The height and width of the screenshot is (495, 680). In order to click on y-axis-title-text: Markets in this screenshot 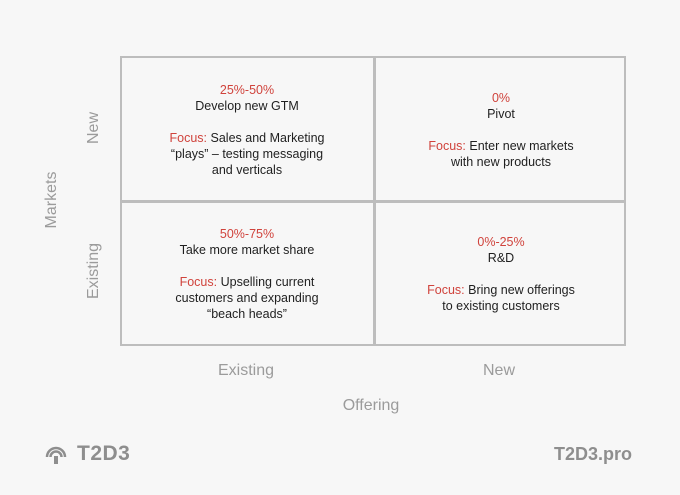, I will do `click(51, 200)`.